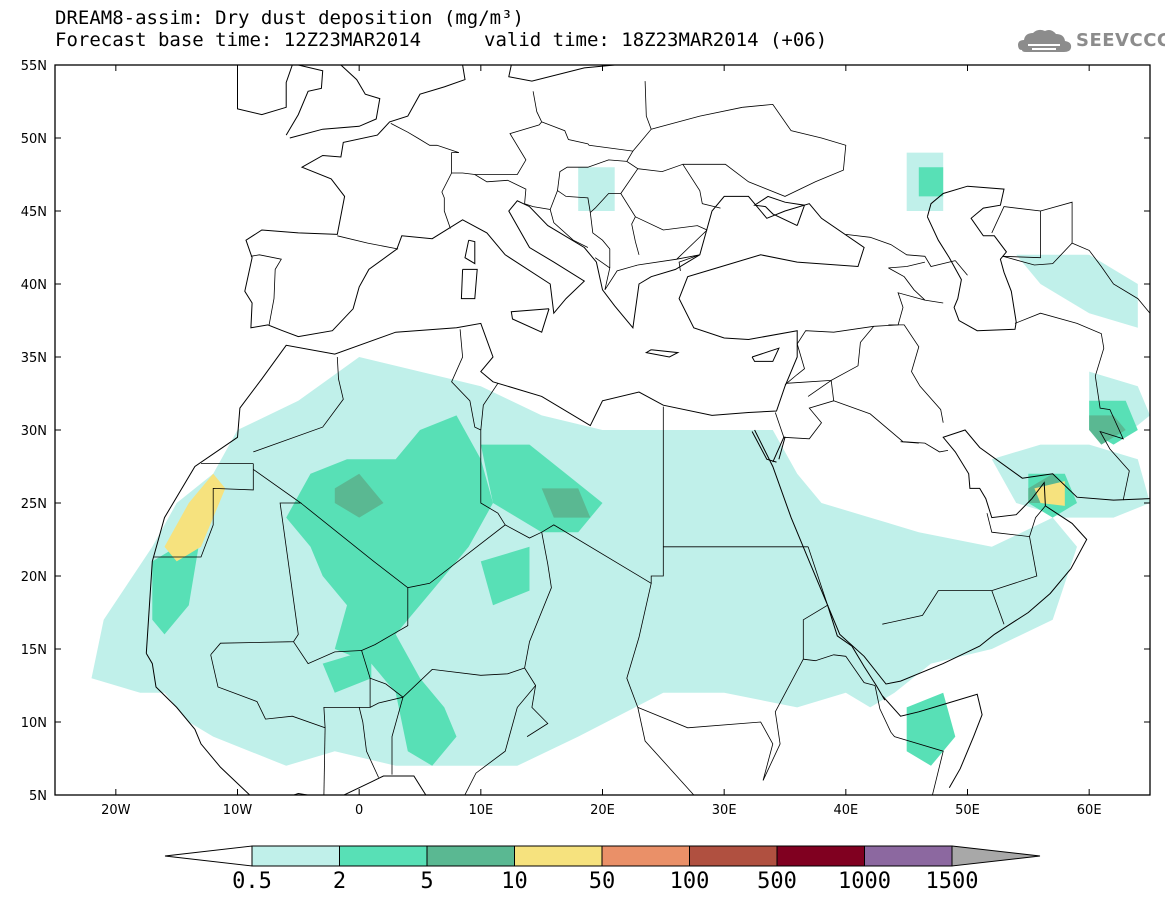  What do you see at coordinates (208, 856) in the screenshot?
I see `colorbar-min-arrow` at bounding box center [208, 856].